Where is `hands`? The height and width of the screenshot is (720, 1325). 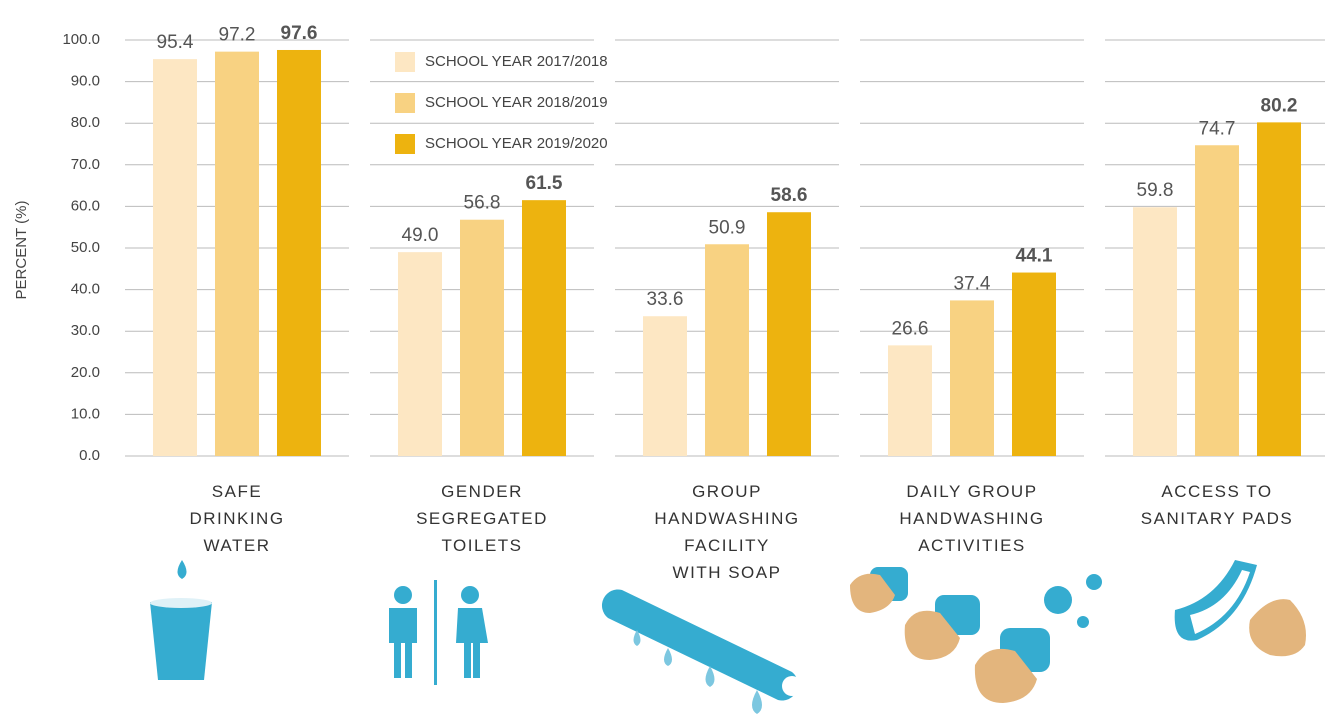
hands is located at coordinates (1078, 638).